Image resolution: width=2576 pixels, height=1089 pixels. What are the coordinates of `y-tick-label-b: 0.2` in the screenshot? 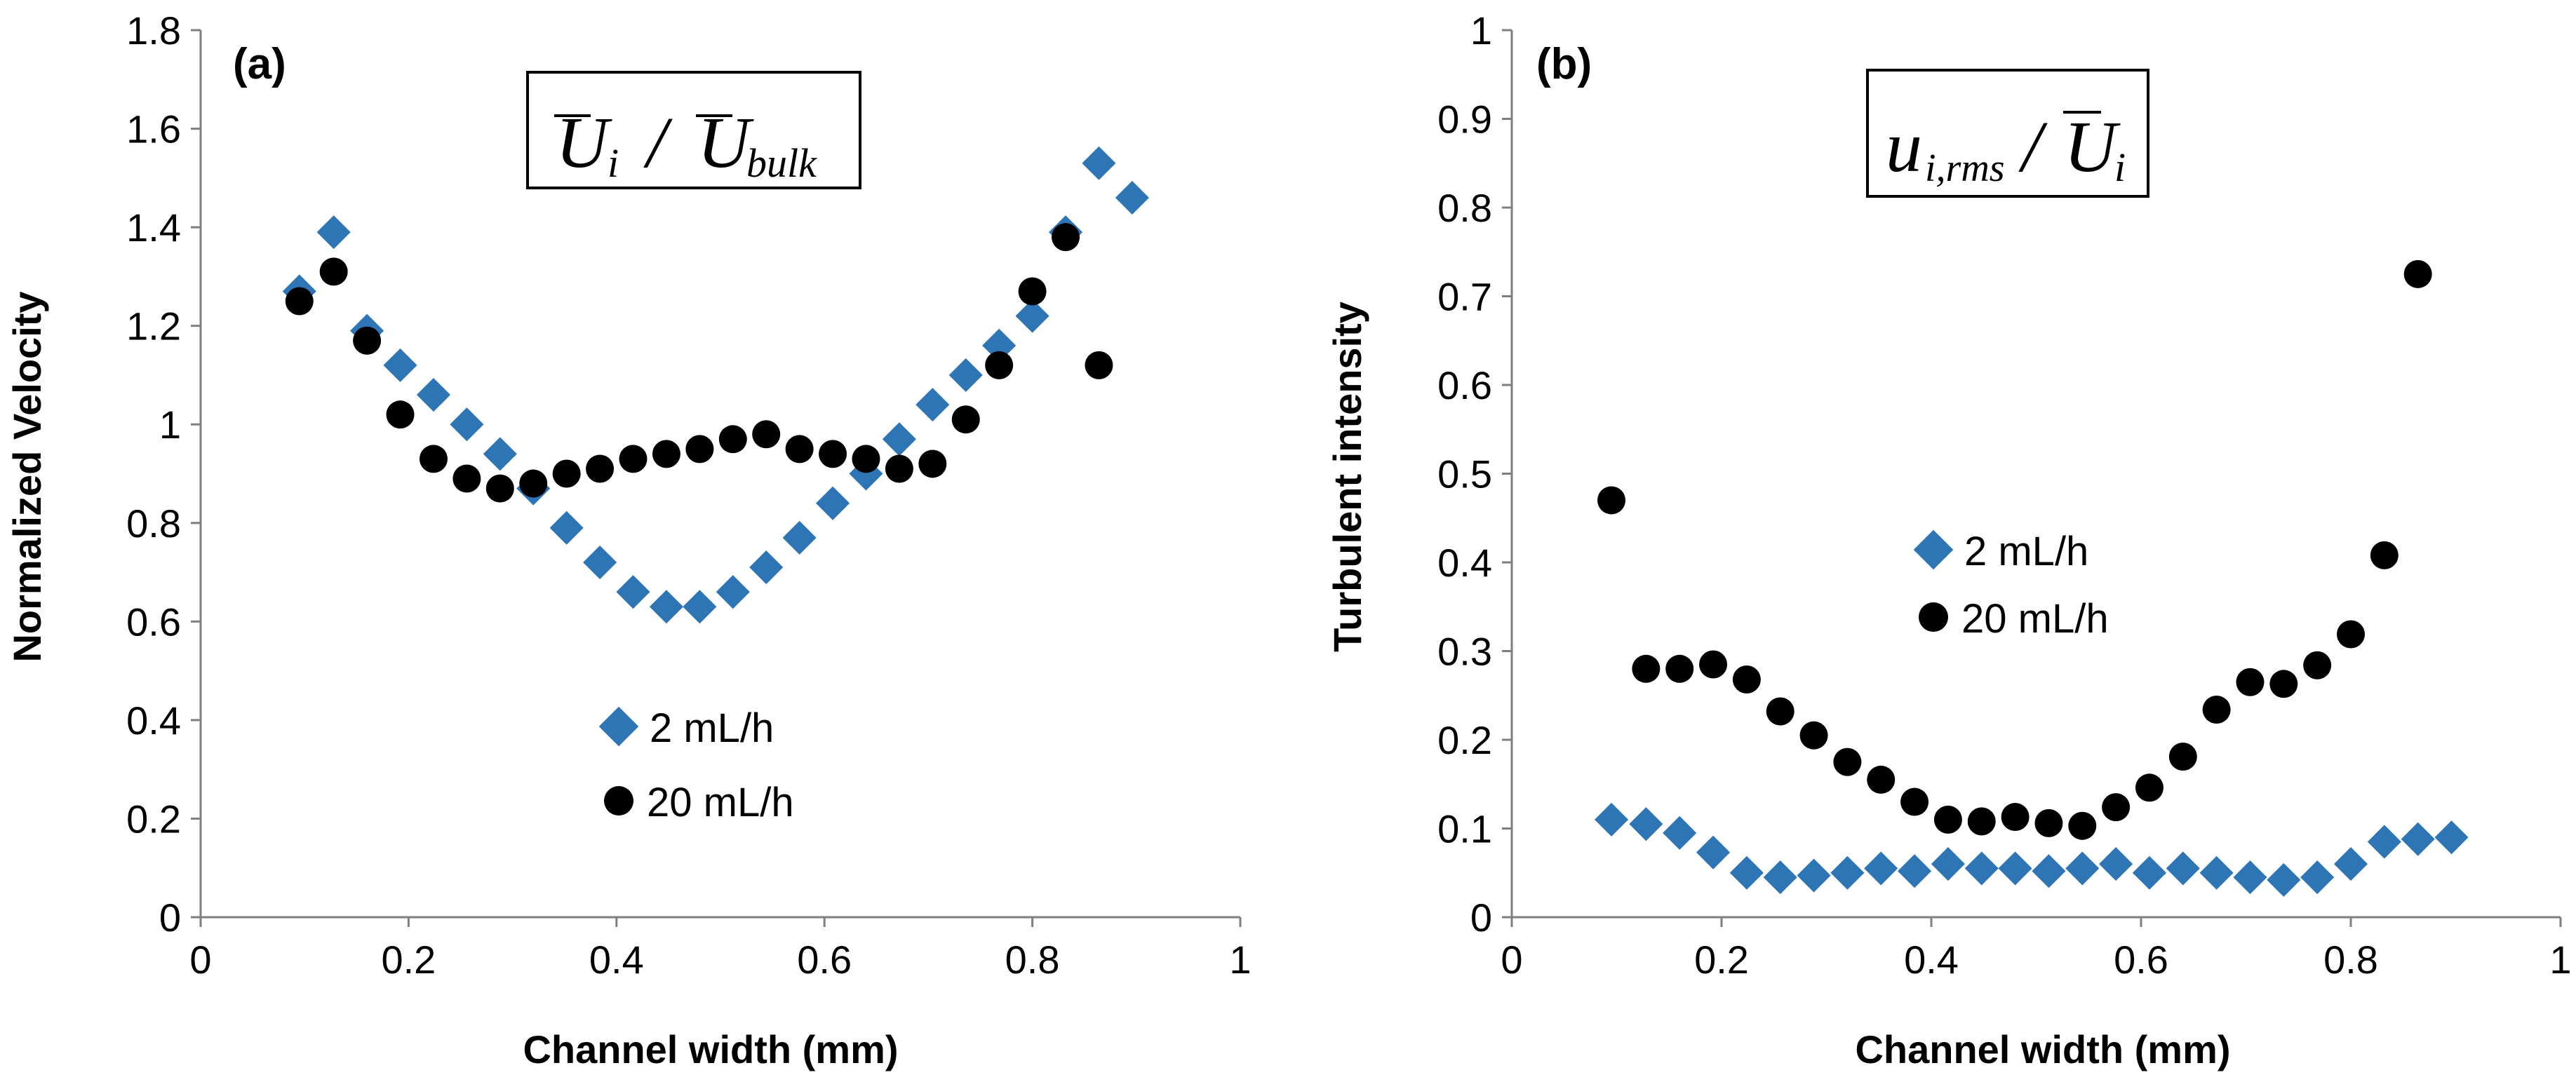 It's located at (1465, 740).